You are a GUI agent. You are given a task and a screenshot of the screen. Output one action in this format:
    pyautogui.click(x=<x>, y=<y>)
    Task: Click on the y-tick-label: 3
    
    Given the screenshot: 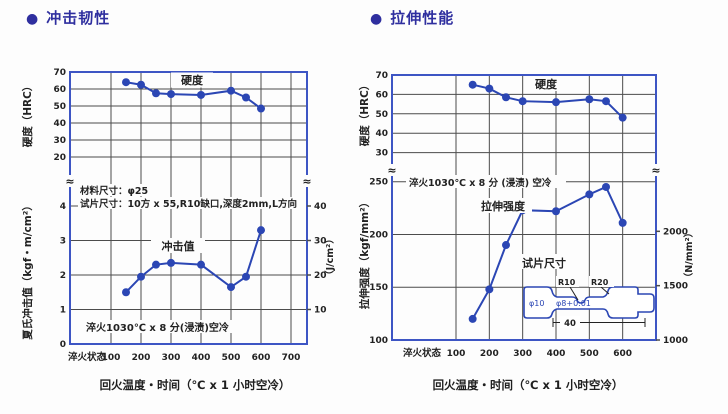 What is the action you would take?
    pyautogui.click(x=63, y=242)
    